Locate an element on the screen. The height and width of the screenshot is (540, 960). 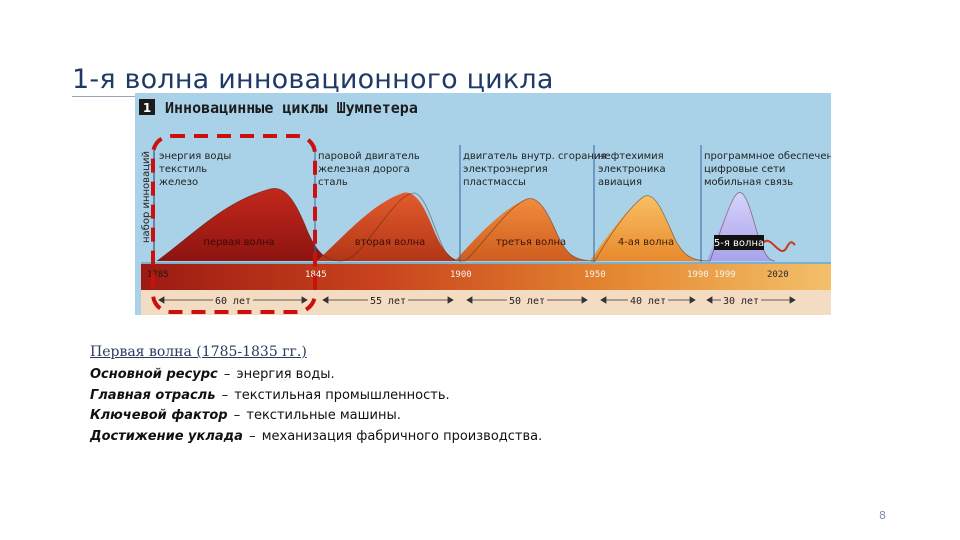
wave-2-note-1: паровой двигатель is located at coordinates (369, 156).